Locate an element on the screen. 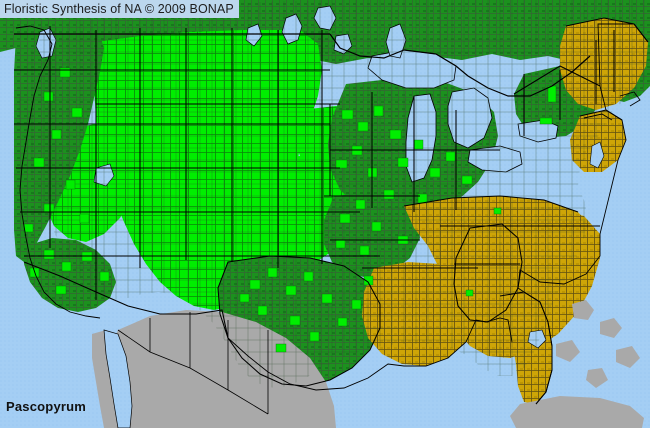  map-title-text: Floristic Synthesis of NA © 2009 BONAP is located at coordinates (119, 8).